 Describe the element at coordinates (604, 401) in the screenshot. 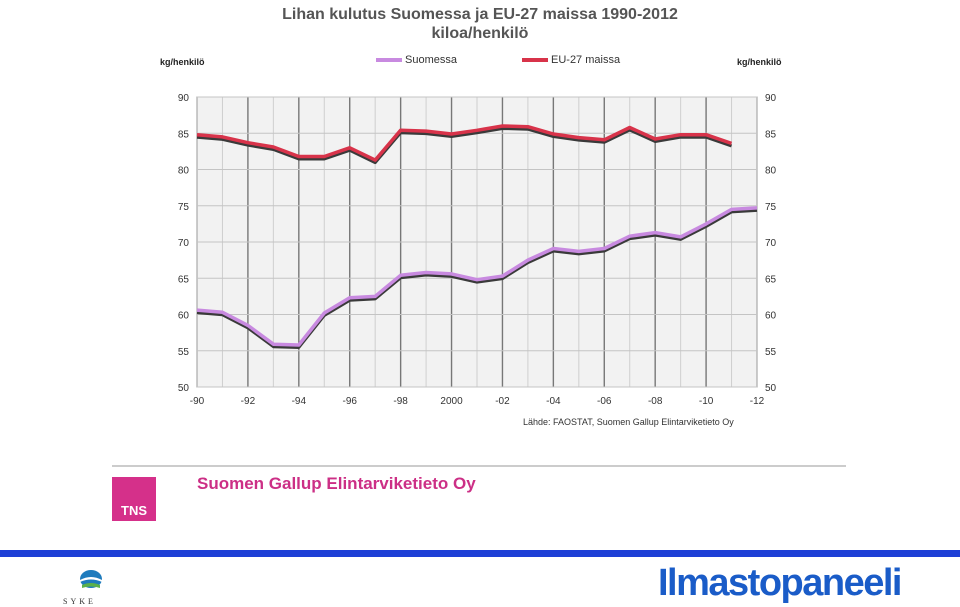

I see `x-tick-label: -06` at that location.